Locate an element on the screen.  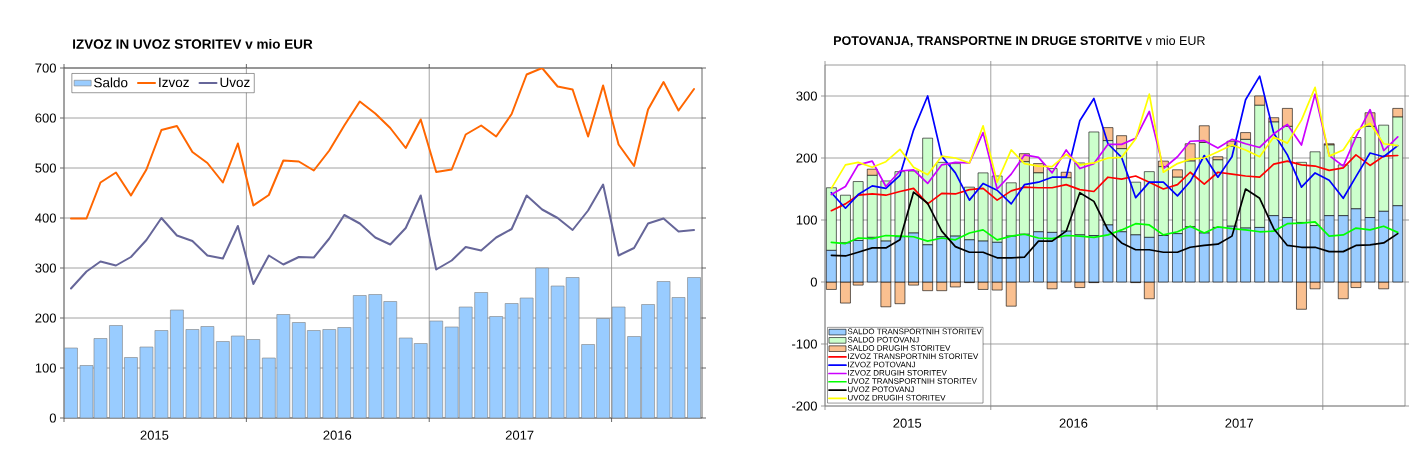
legend-label: IZVOZ DRUGIH STORITEV is located at coordinates (897, 372).